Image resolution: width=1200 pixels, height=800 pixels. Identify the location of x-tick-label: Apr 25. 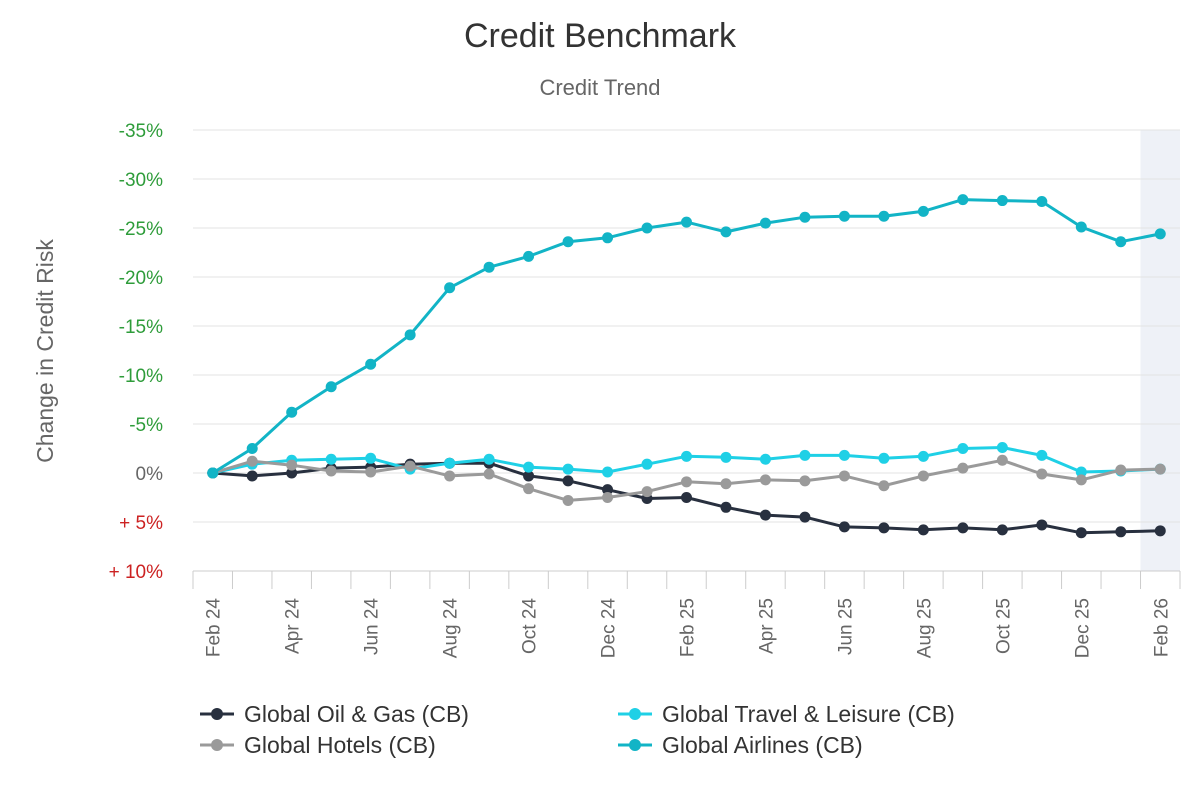
(766, 626).